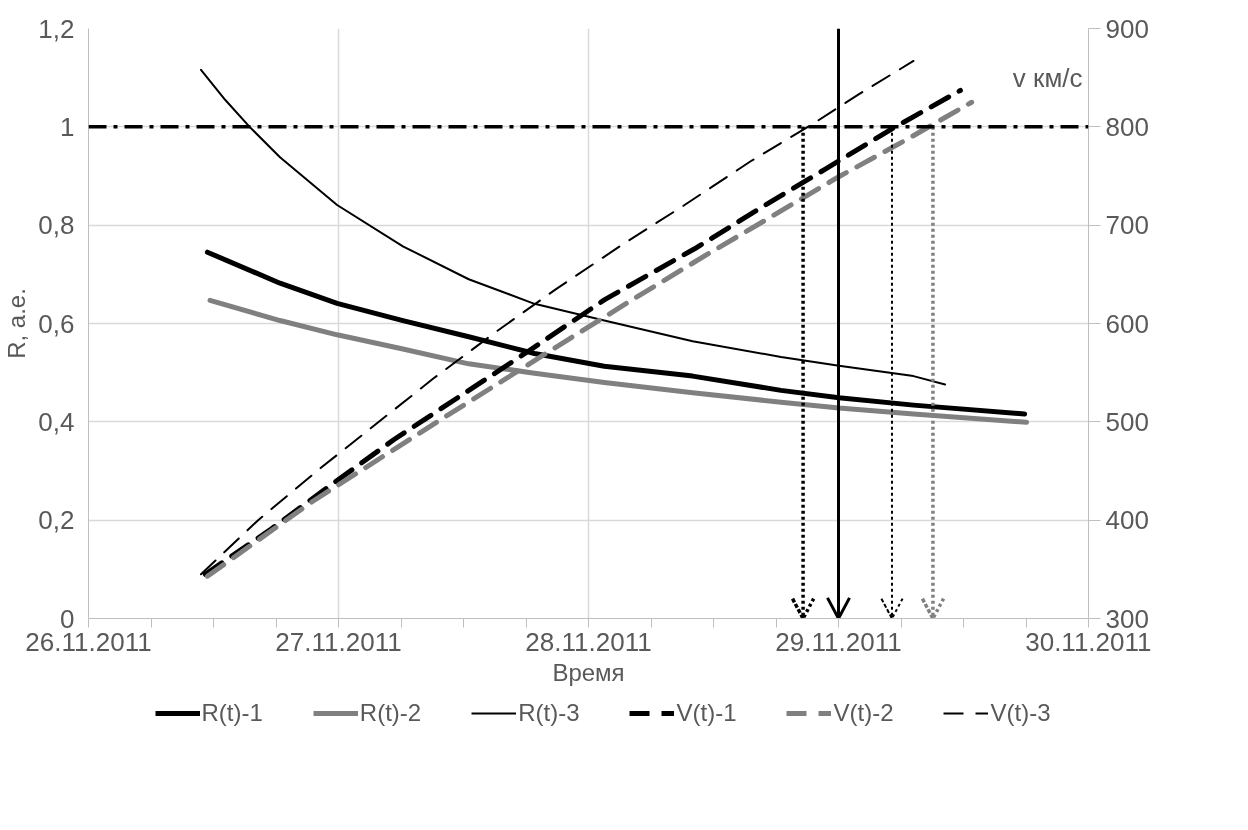 The image size is (1248, 830). What do you see at coordinates (338, 641) in the screenshot?
I see `x-tick-label: 27.11.2011` at bounding box center [338, 641].